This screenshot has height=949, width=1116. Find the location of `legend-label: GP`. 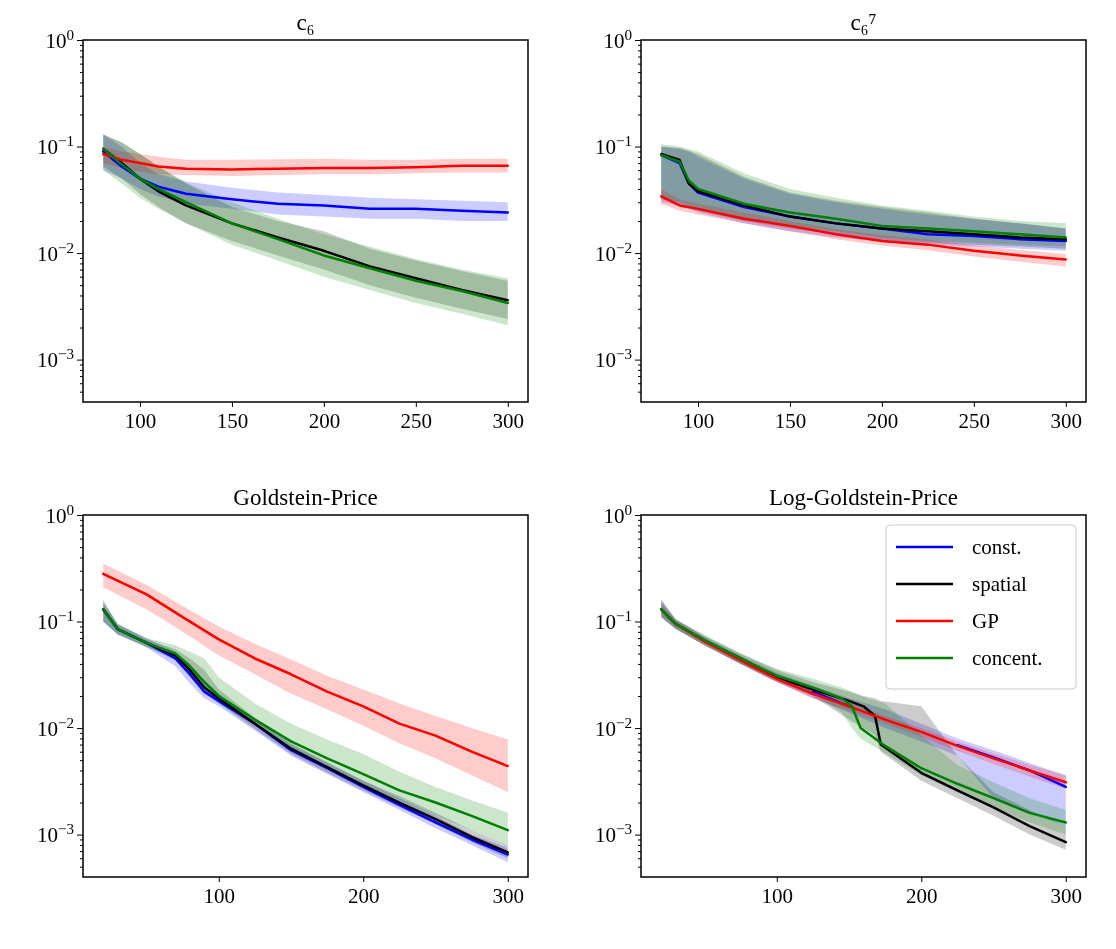

legend-label: GP is located at coordinates (985, 621).